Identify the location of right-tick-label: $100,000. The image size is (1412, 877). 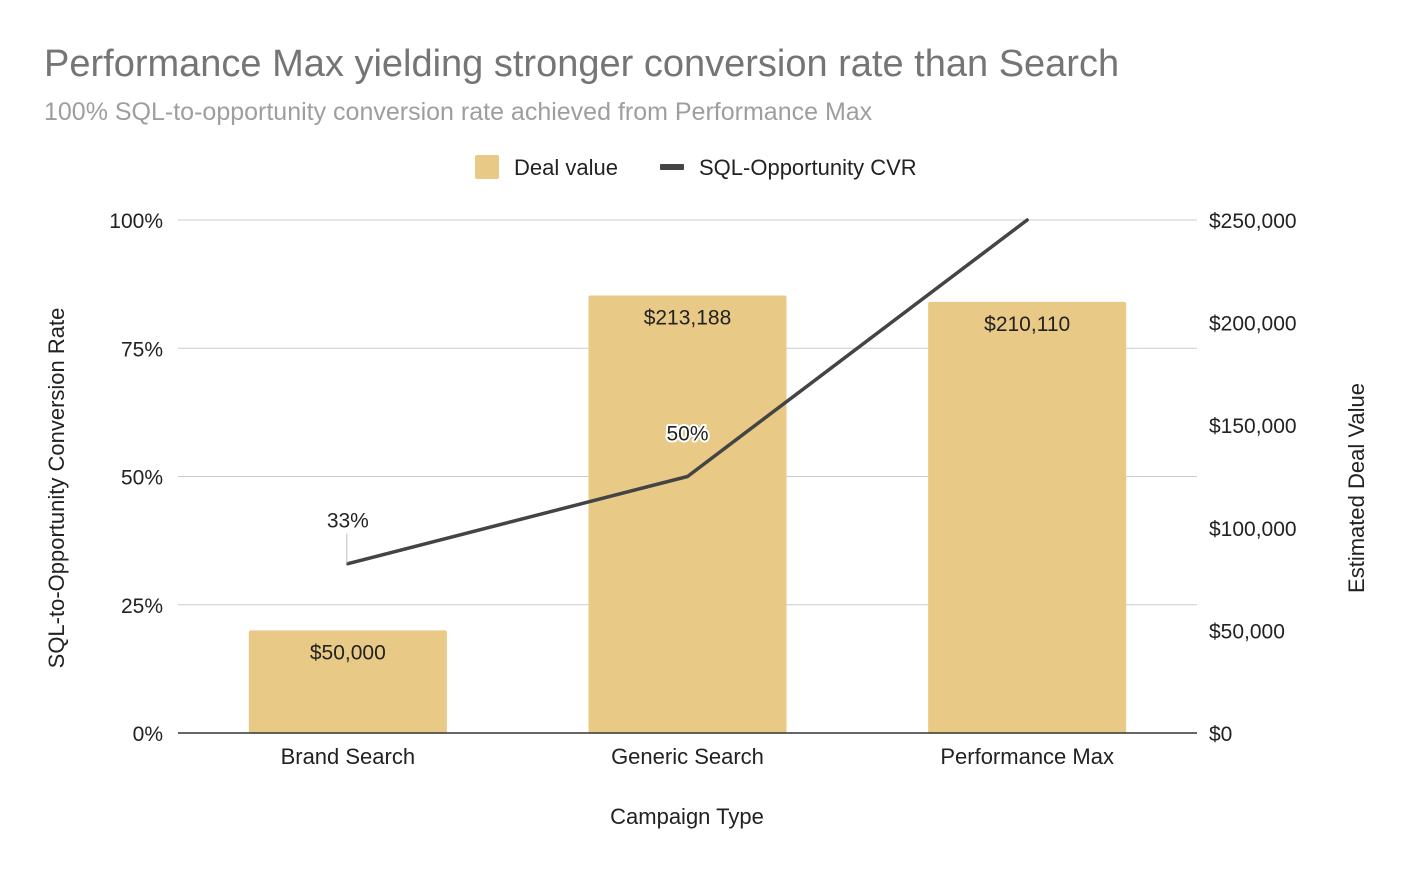
(1253, 529).